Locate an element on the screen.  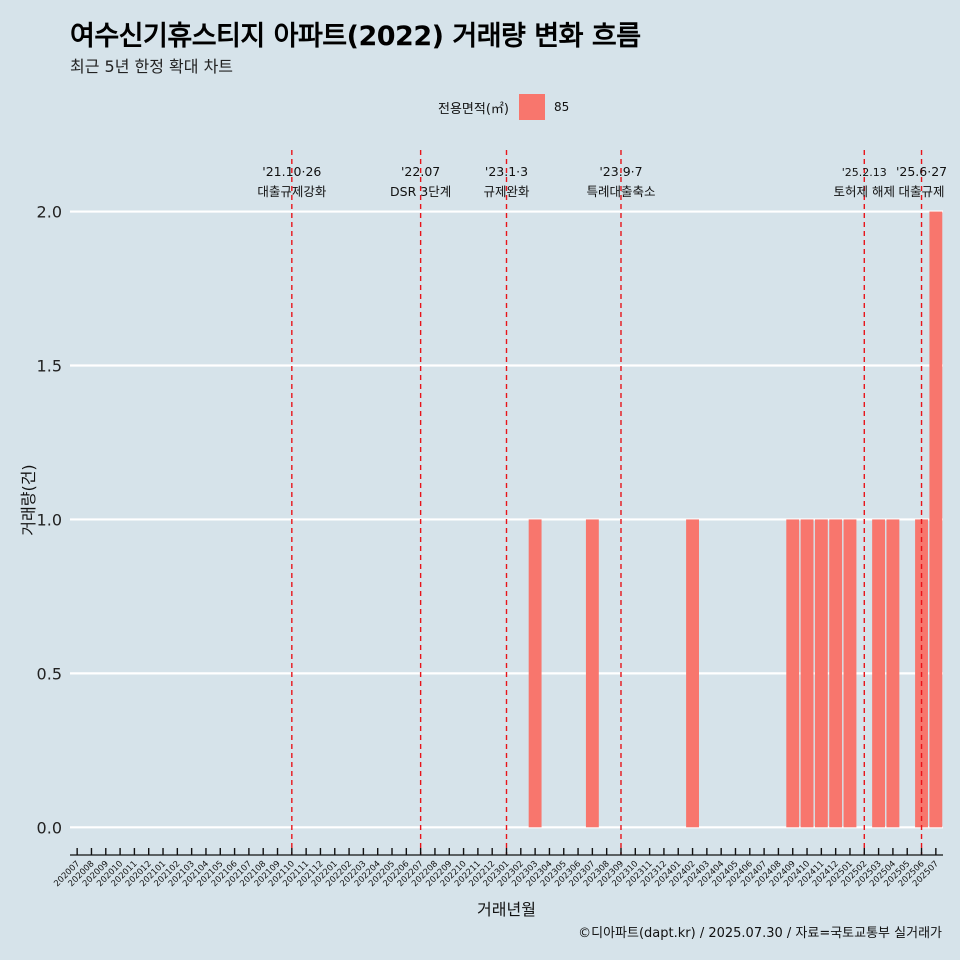
event-date: '22.07 is located at coordinates (420, 171).